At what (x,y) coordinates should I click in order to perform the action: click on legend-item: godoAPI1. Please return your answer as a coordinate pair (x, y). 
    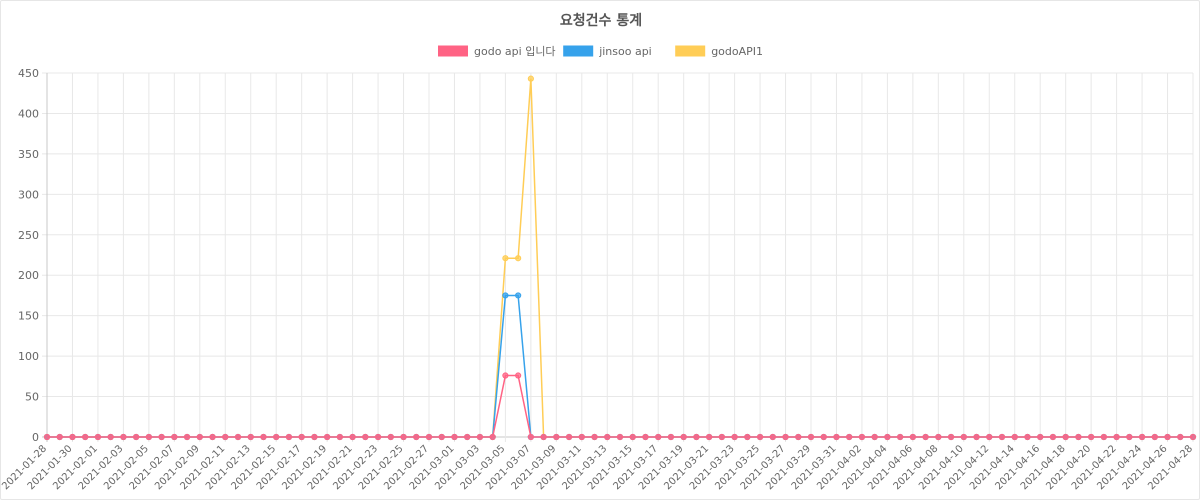
    Looking at the image, I should click on (719, 51).